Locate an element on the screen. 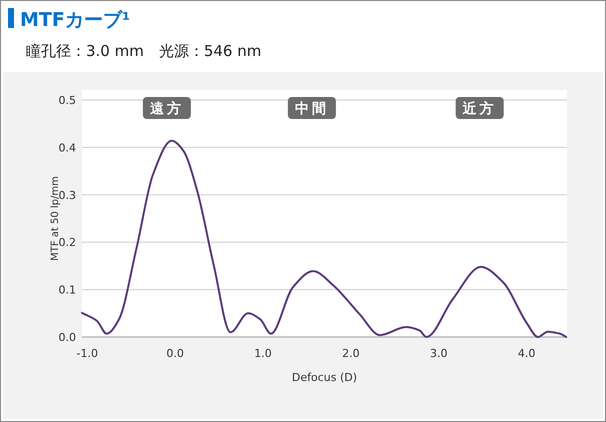 The height and width of the screenshot is (422, 606). x-tick-label: 3.0 is located at coordinates (439, 353).